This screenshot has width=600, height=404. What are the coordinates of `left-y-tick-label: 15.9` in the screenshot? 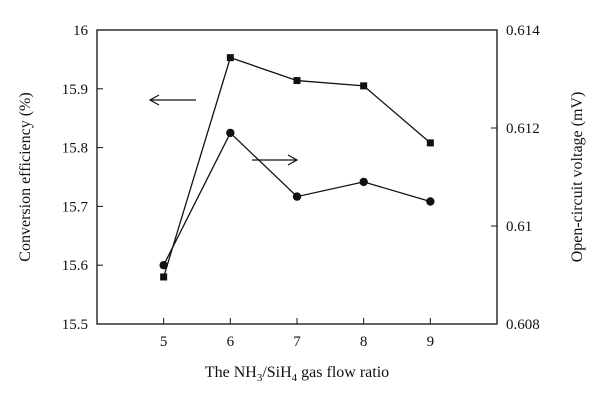 It's located at (75, 90).